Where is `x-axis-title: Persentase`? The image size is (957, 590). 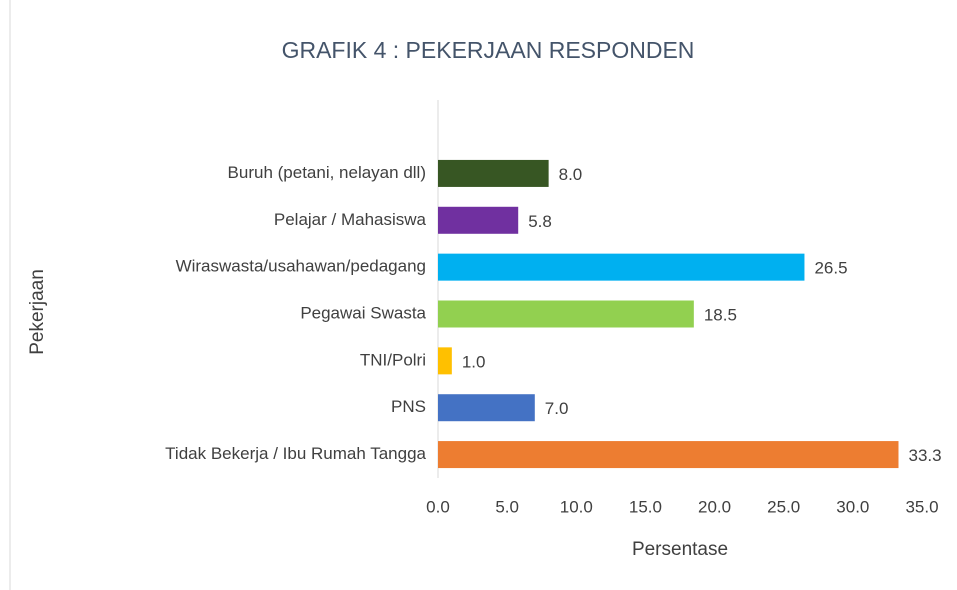 x-axis-title: Persentase is located at coordinates (680, 549).